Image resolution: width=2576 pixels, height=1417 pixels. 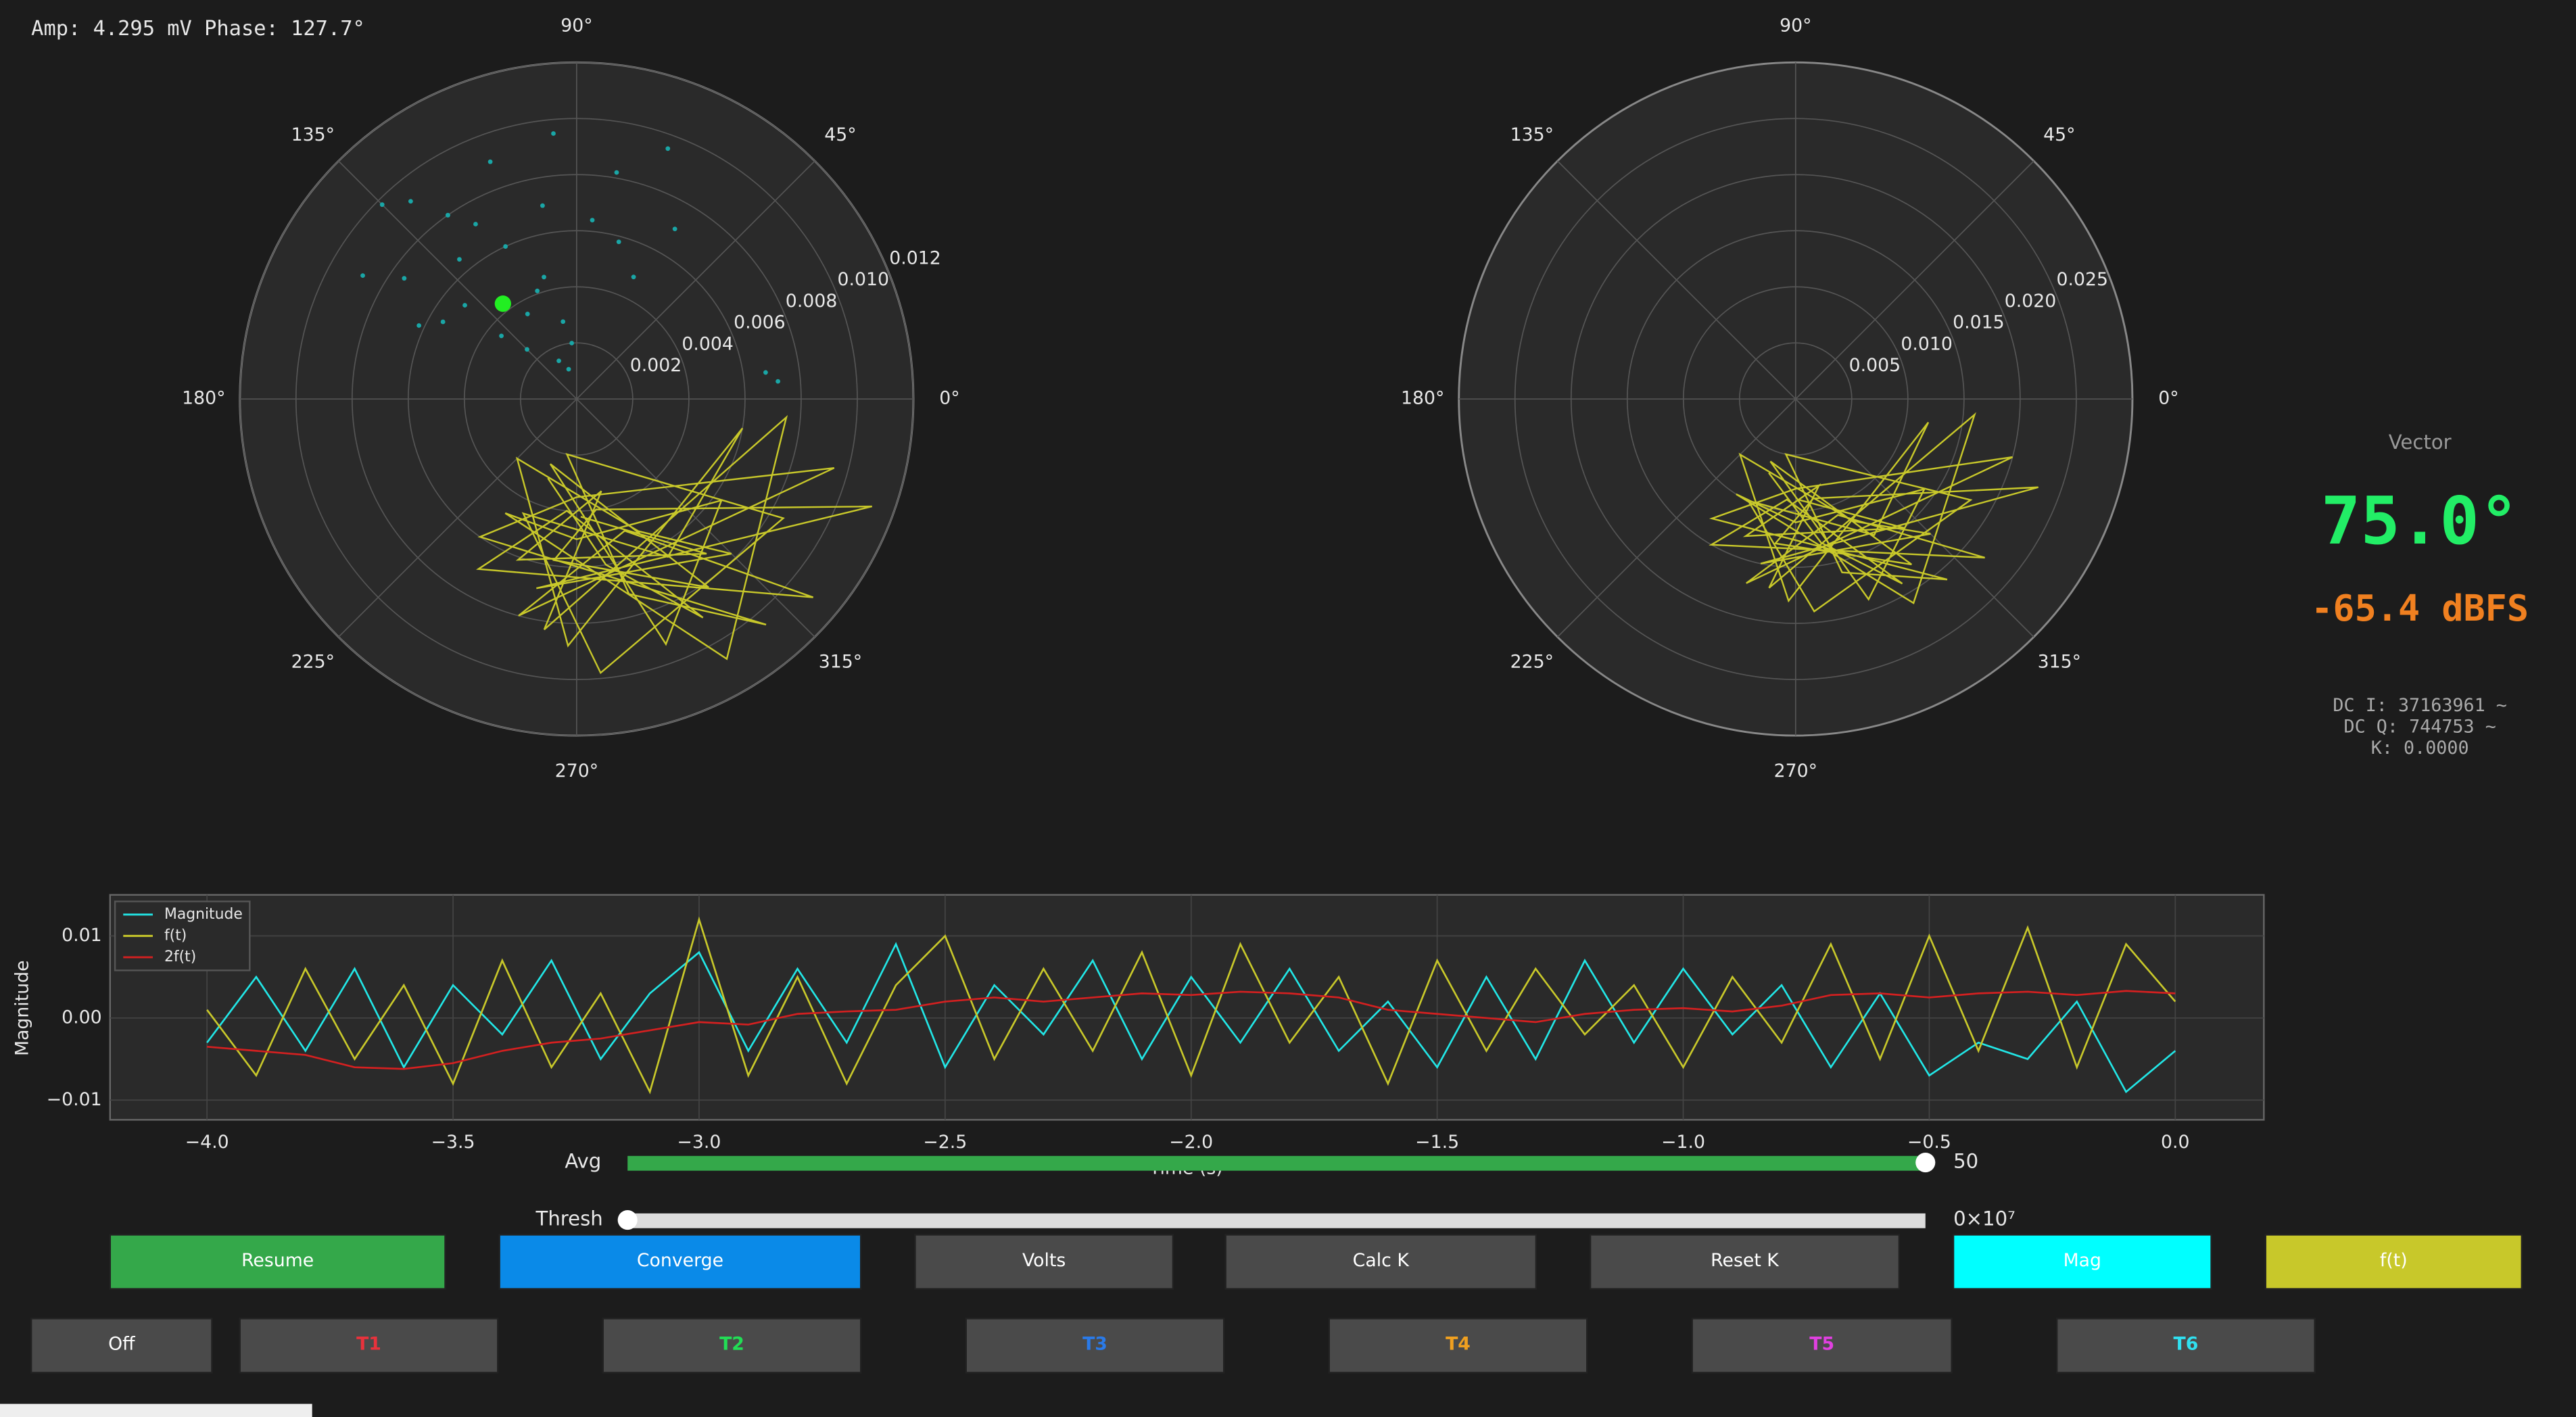 I want to click on button: T1, so click(x=369, y=1346).